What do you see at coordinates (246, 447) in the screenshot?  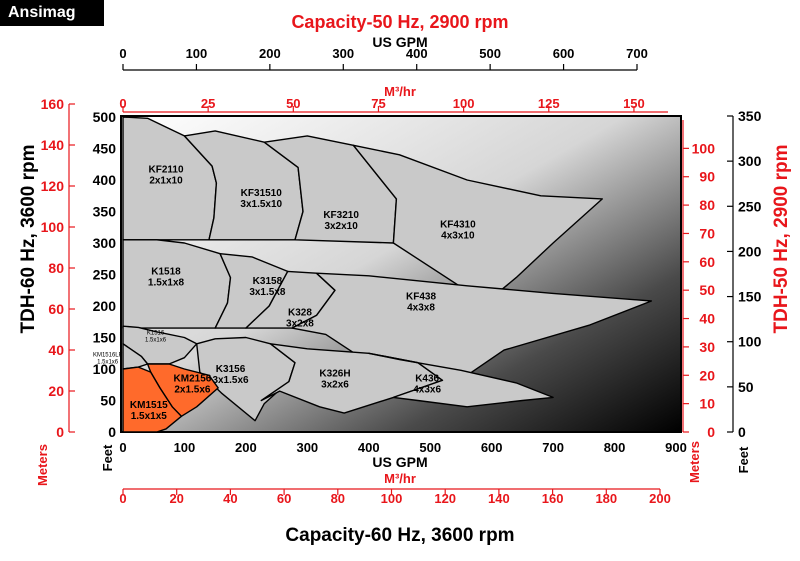 I see `bottom-gpm-tick-label: 200` at bounding box center [246, 447].